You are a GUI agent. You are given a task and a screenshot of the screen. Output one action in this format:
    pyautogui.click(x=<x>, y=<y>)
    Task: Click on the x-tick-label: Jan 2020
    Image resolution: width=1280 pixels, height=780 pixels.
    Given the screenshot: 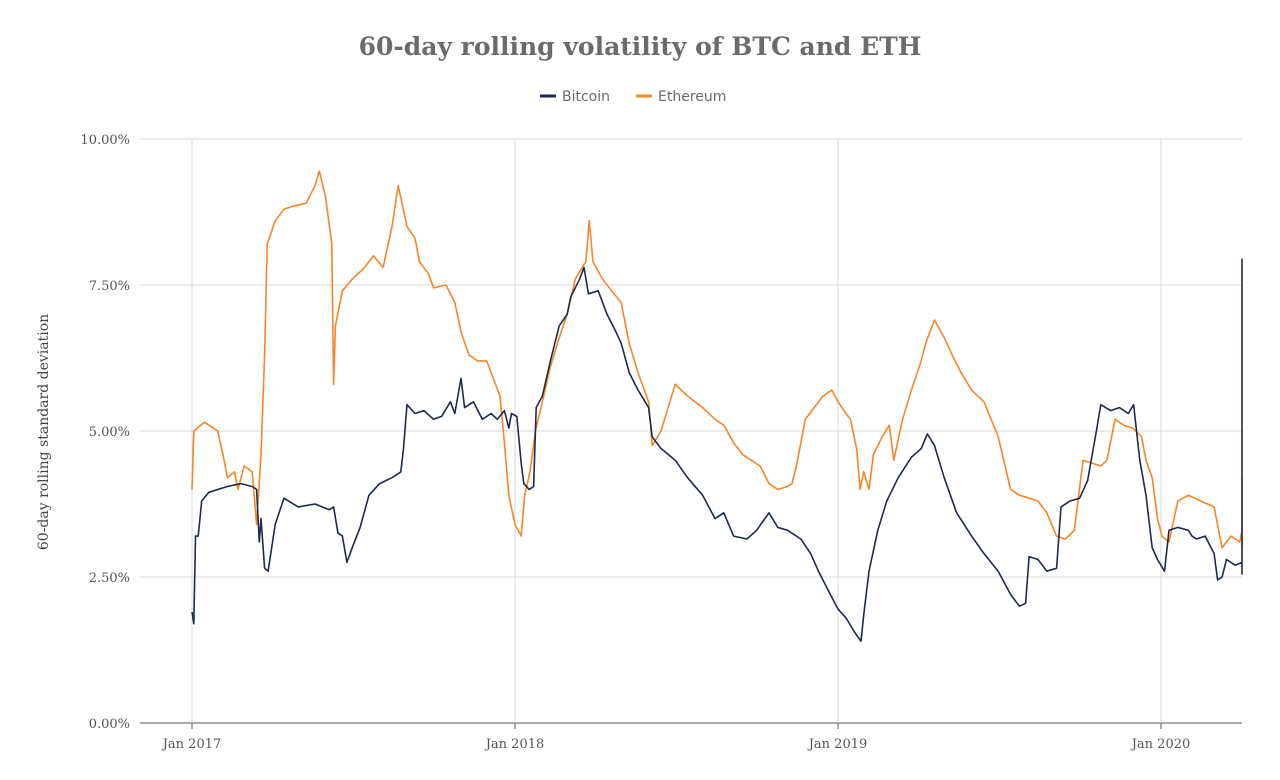 What is the action you would take?
    pyautogui.click(x=1160, y=744)
    